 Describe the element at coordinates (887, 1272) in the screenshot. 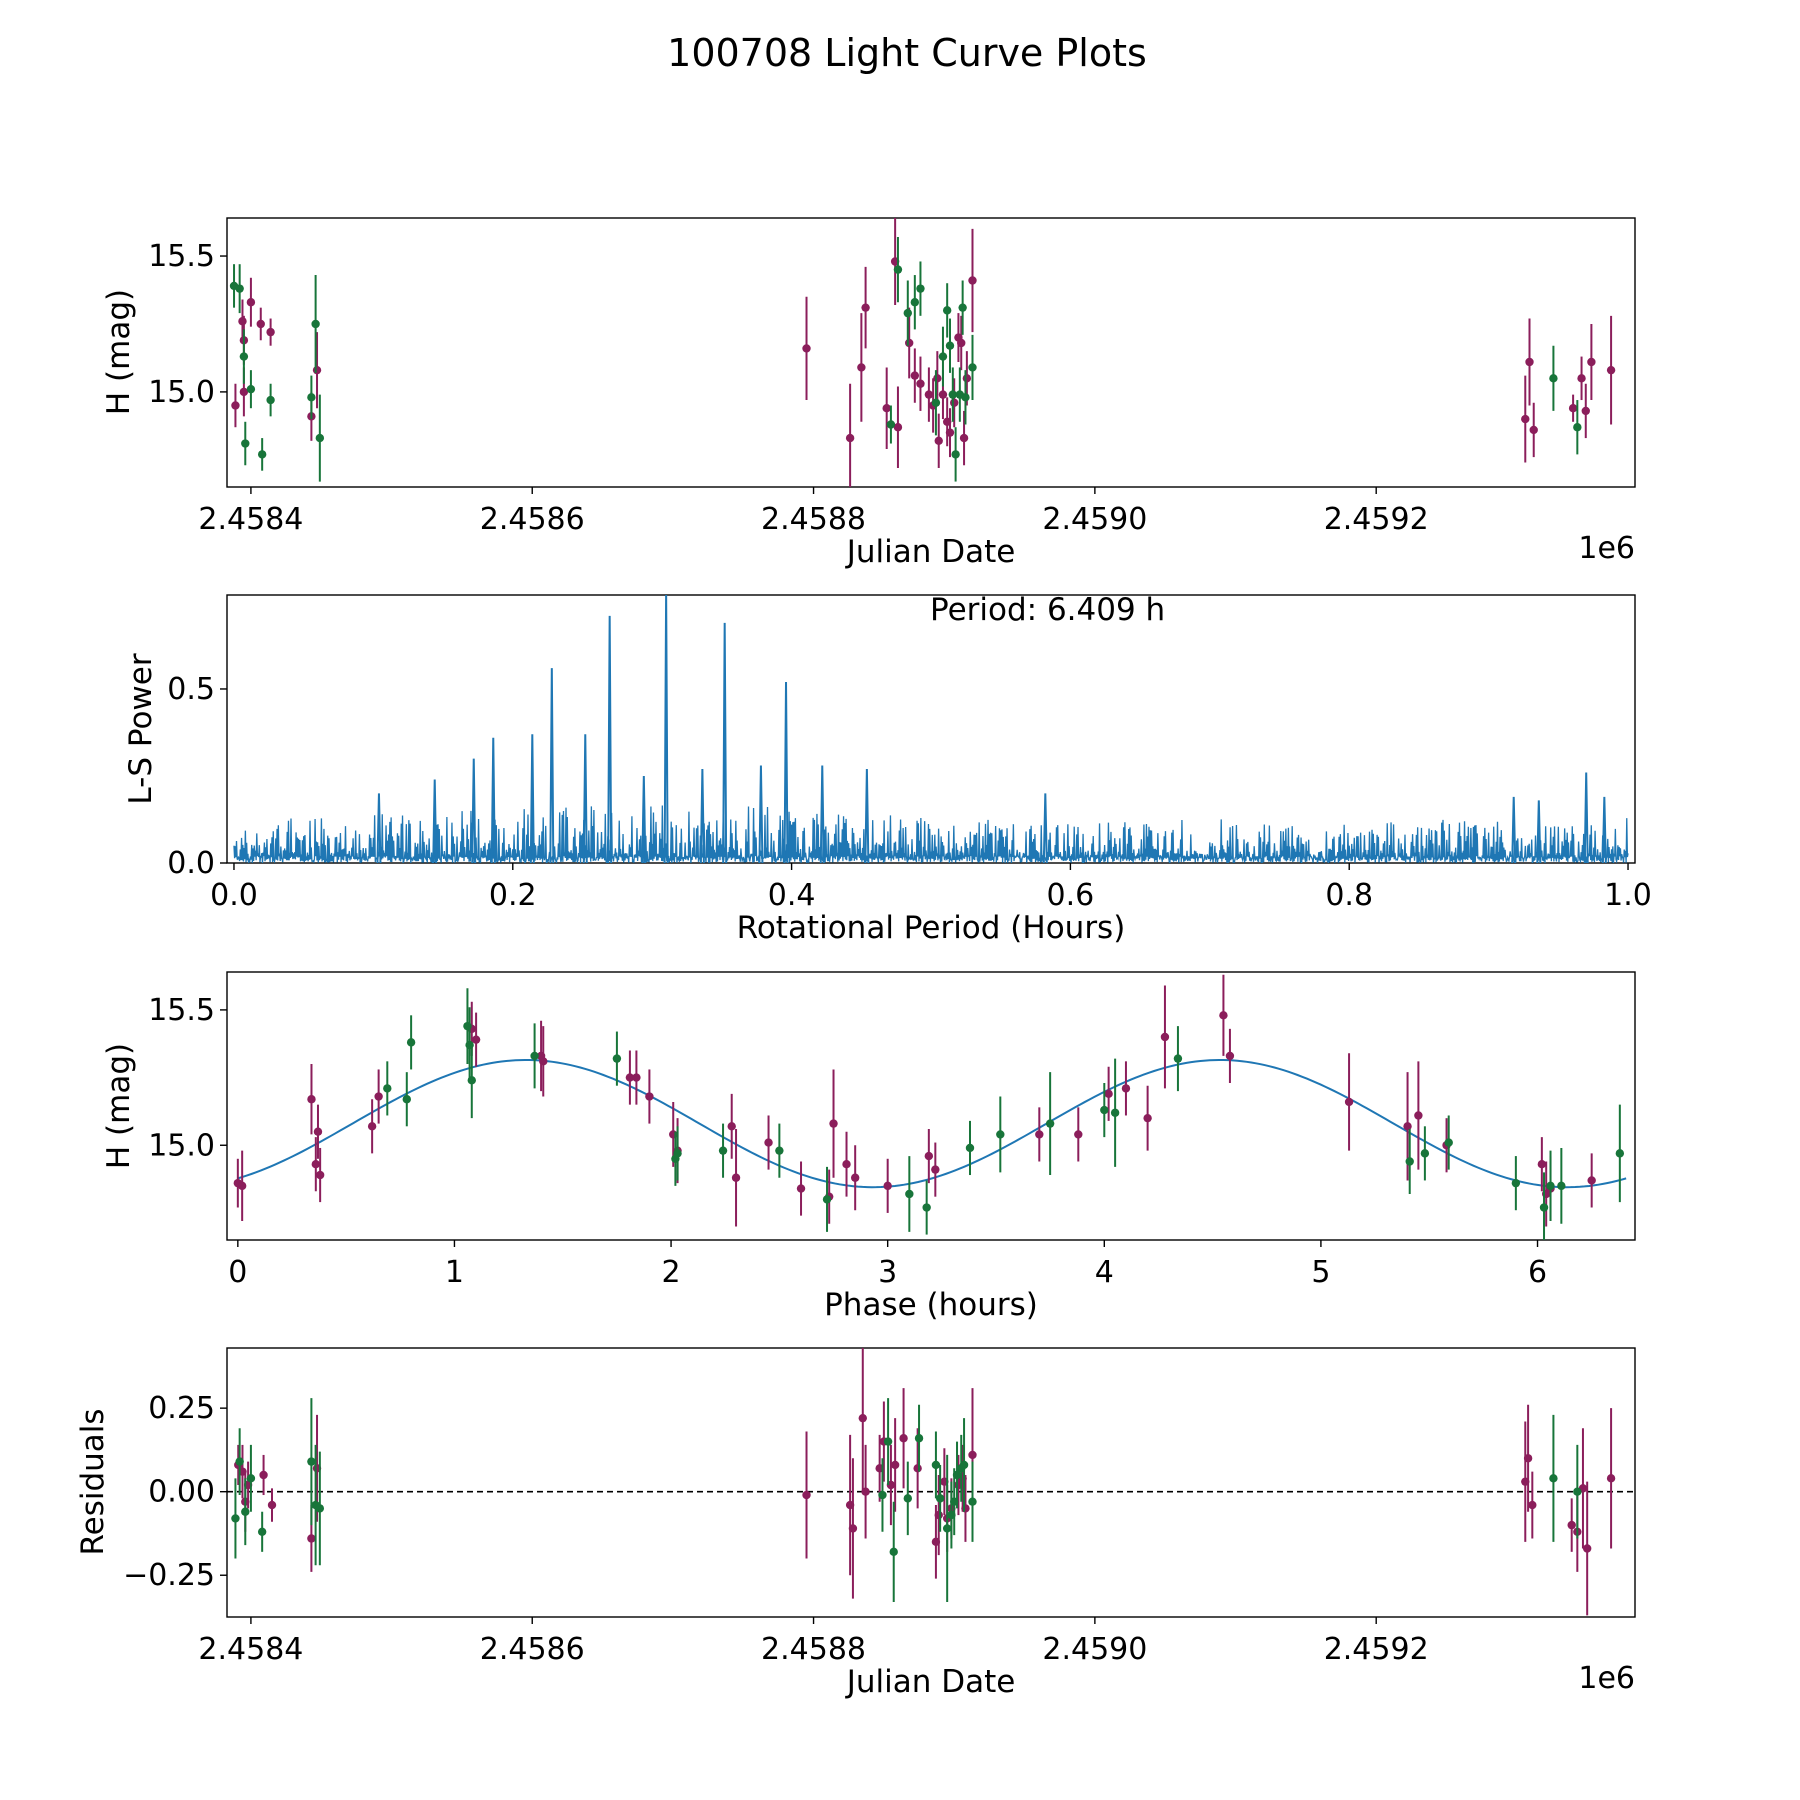

I see `phased-x-tick-label: 3` at that location.